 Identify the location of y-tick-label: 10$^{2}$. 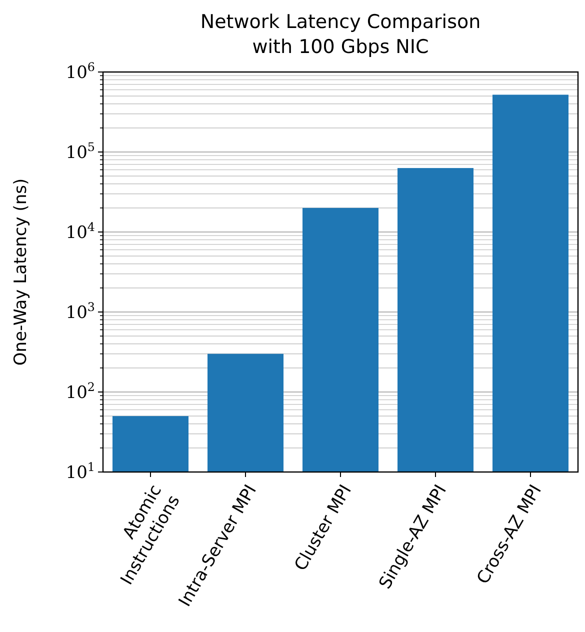
(80, 391).